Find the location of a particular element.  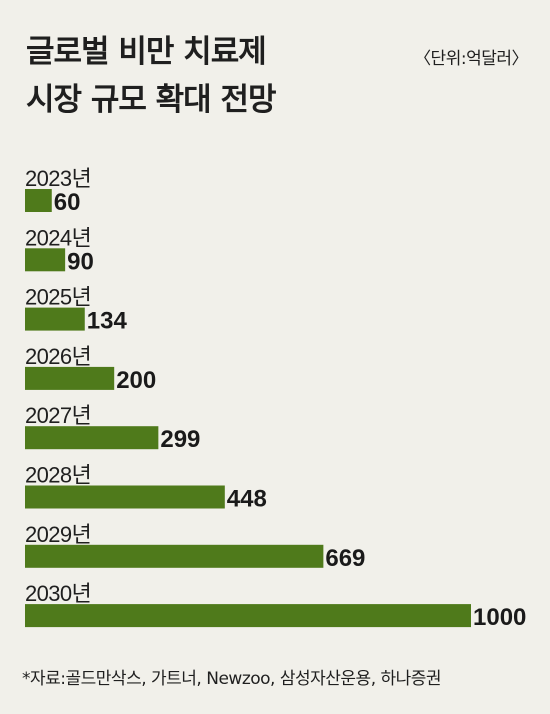

data-label: 134 is located at coordinates (107, 321).